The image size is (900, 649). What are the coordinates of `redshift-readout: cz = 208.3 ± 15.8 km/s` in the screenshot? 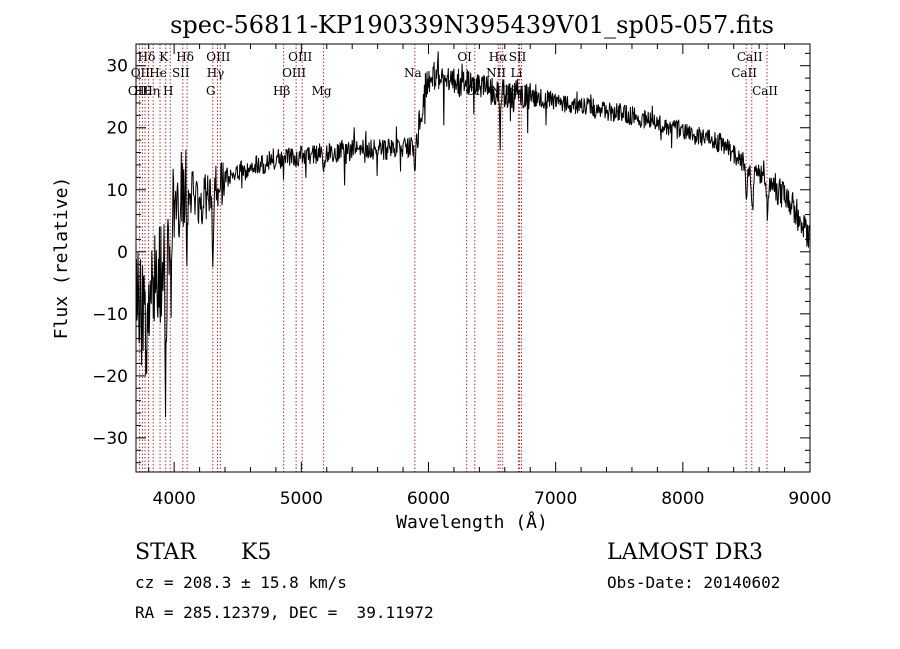 It's located at (241, 582).